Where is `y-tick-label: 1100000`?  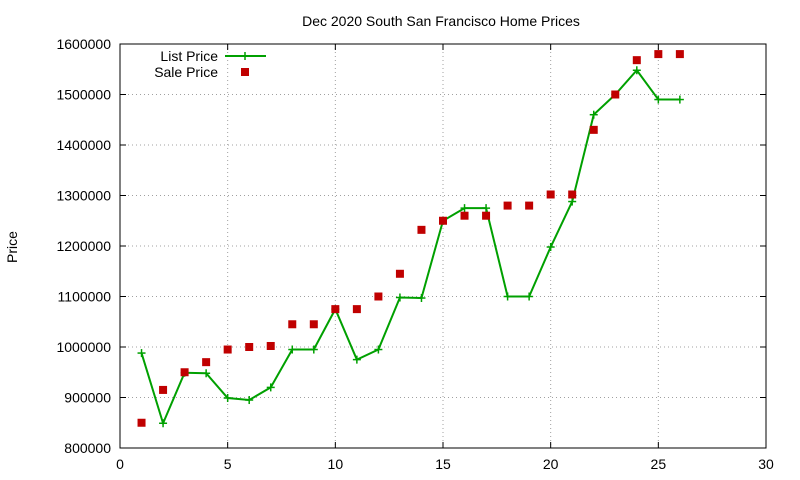 y-tick-label: 1100000 is located at coordinates (85, 297).